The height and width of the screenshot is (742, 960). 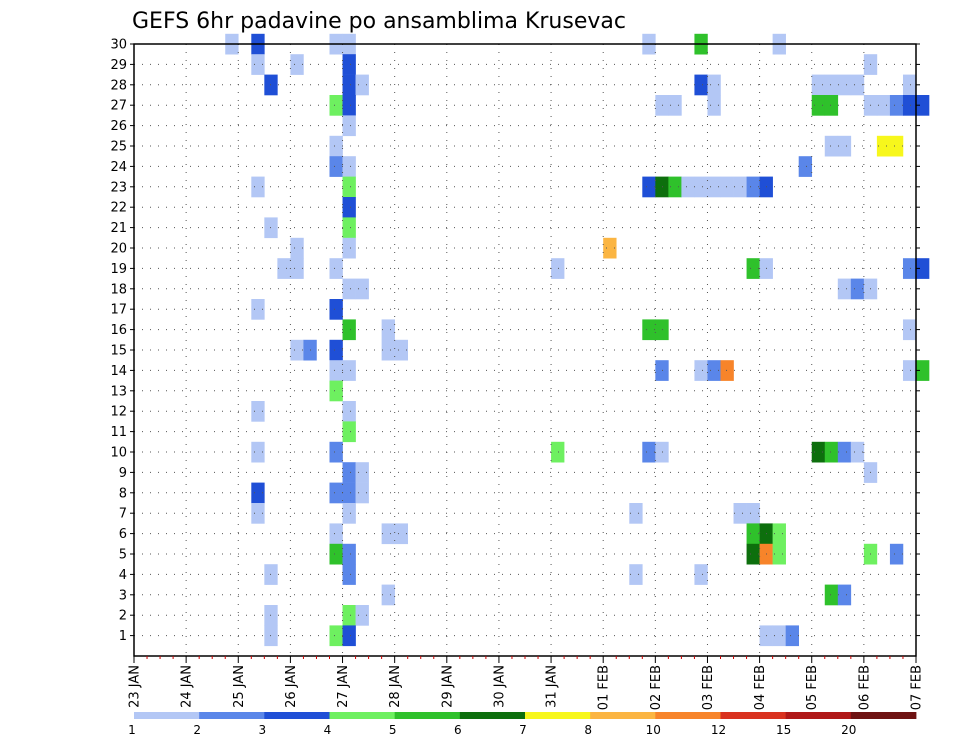 What do you see at coordinates (917, 687) in the screenshot?
I see `x-tick-label: 07 FEB` at bounding box center [917, 687].